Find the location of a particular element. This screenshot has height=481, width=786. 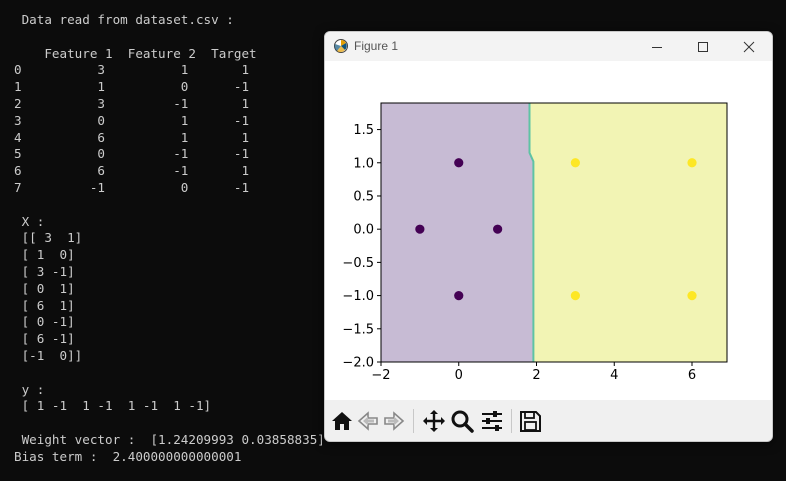

y-tick-label: 0.5 is located at coordinates (363, 196).